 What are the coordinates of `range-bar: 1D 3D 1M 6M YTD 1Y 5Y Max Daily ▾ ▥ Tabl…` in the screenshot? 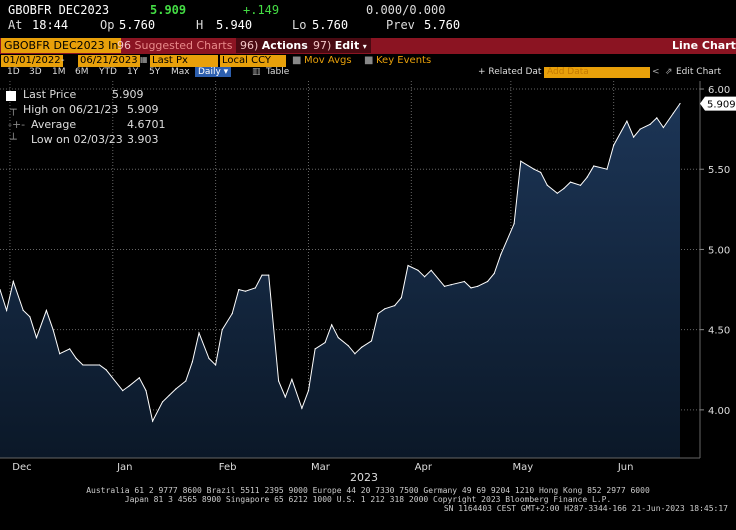 It's located at (368, 73).